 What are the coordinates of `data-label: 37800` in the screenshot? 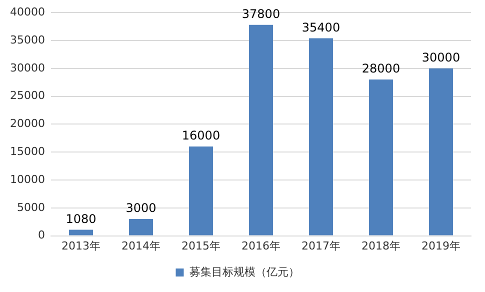 It's located at (261, 14).